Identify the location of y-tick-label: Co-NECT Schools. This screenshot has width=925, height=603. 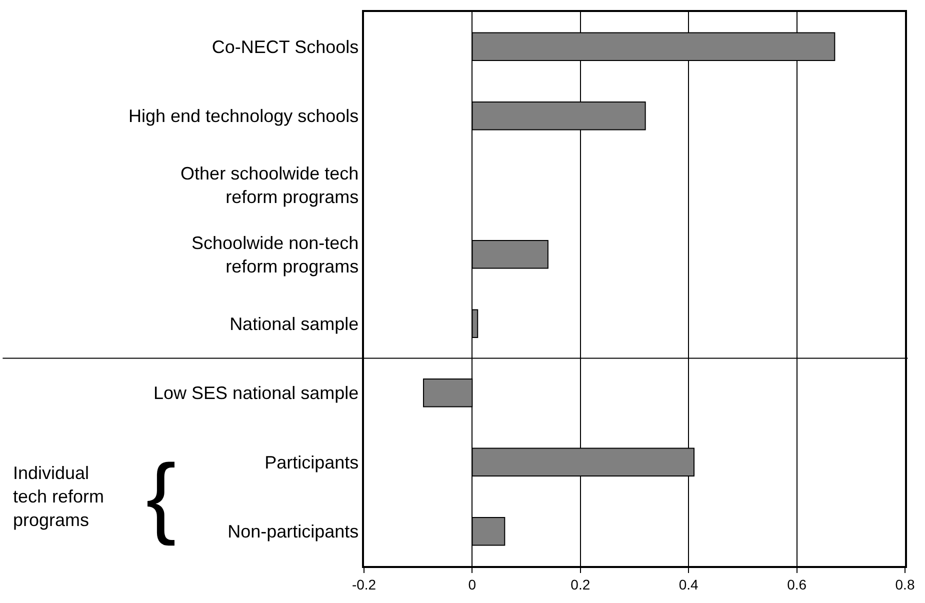
(285, 46).